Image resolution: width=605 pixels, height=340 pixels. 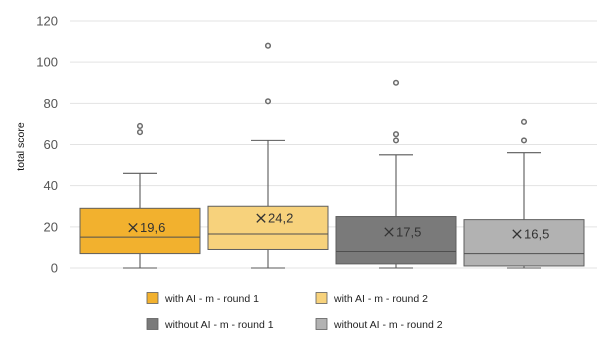 I want to click on mean-label: 17,5, so click(x=408, y=231).